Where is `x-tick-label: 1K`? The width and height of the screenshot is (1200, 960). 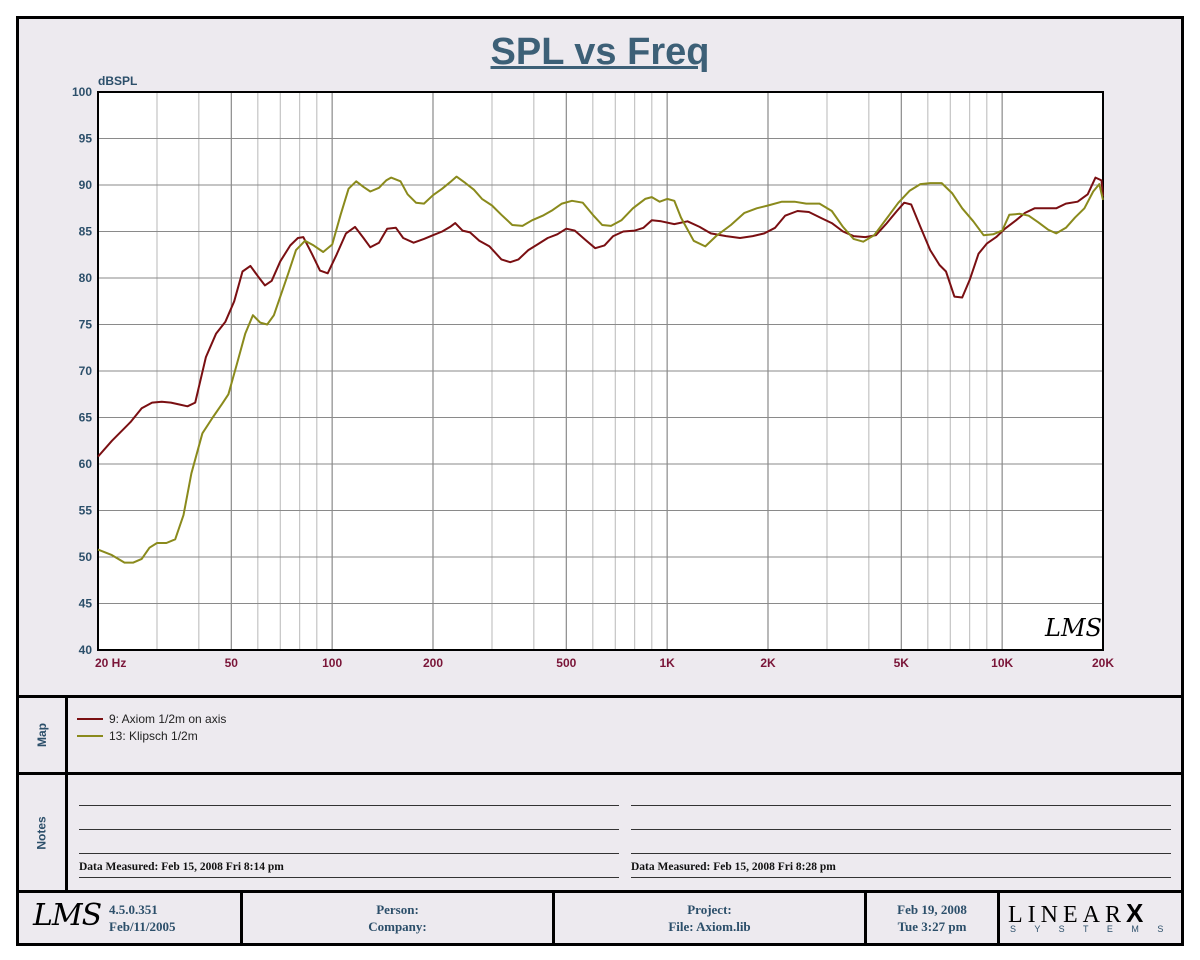
x-tick-label: 1K is located at coordinates (667, 663).